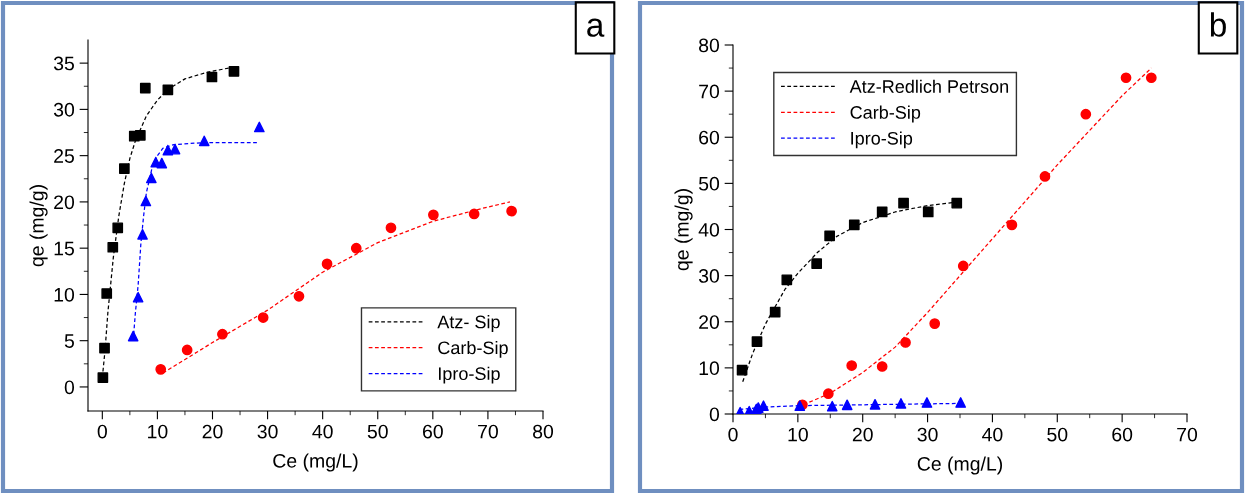 This screenshot has width=1246, height=494. I want to click on text: b, so click(1218, 24).